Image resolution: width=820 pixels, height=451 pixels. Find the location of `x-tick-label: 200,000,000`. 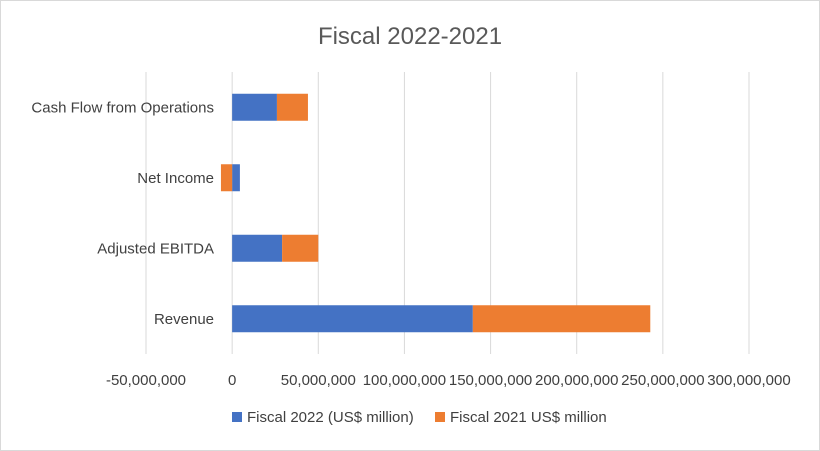

x-tick-label: 200,000,000 is located at coordinates (576, 380).